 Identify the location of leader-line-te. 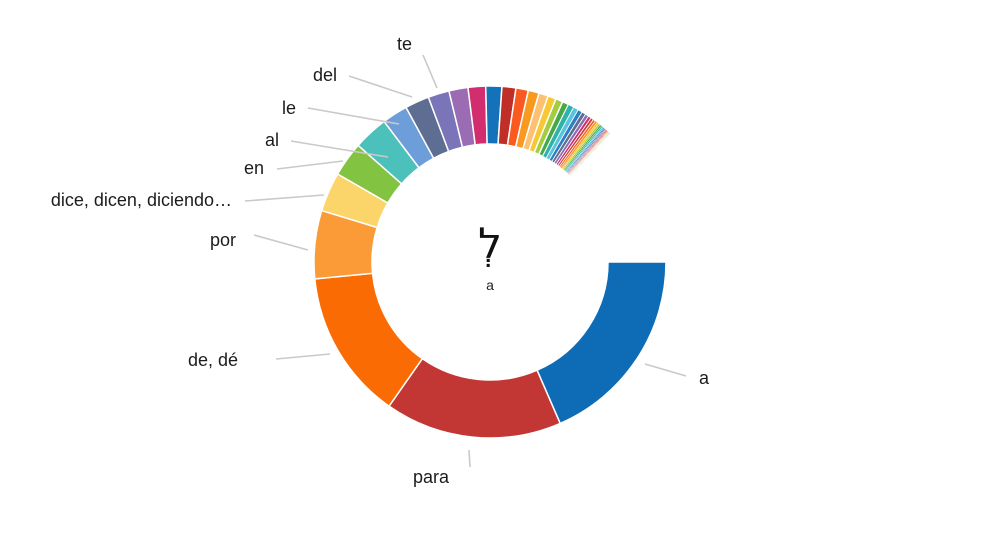
(430, 71).